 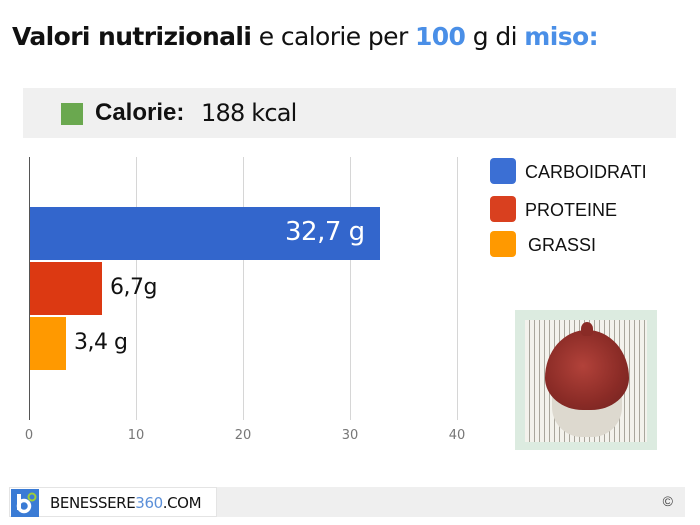 I want to click on bar-grassi, so click(x=48, y=343).